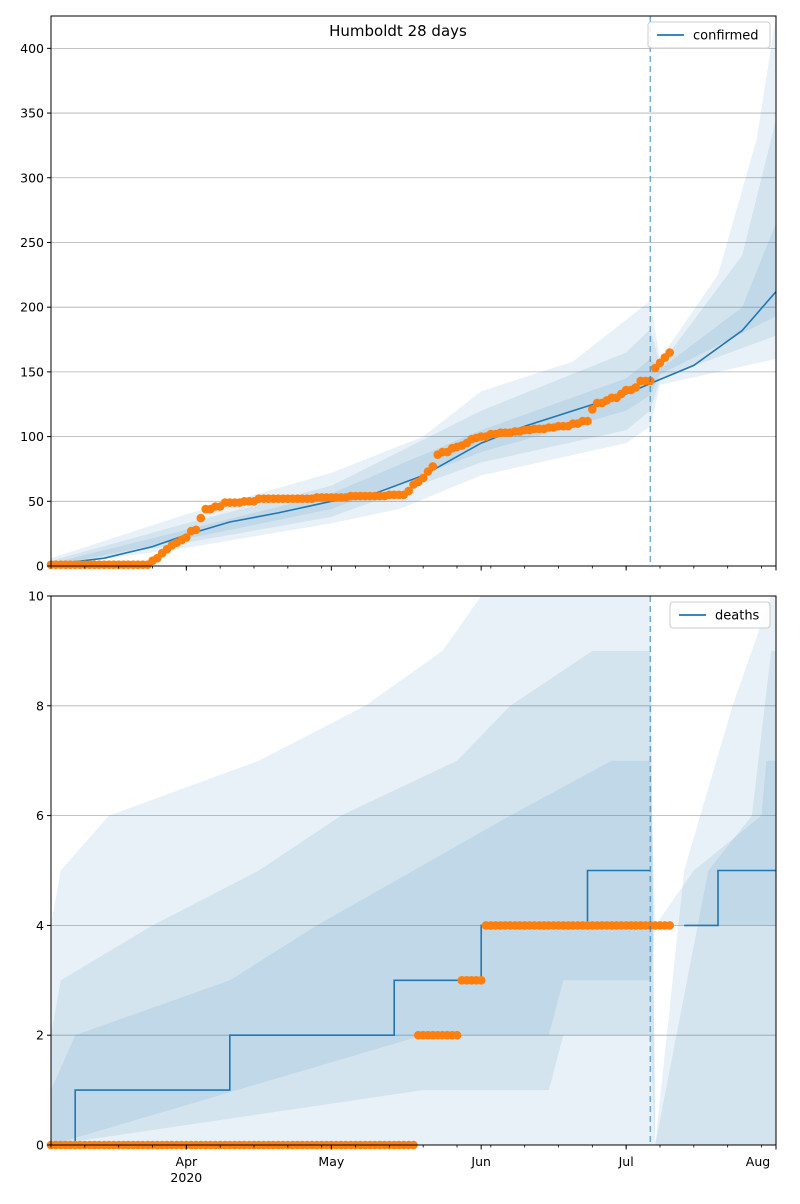 This screenshot has width=800, height=1204. Describe the element at coordinates (36, 501) in the screenshot. I see `y-tick-label: 50` at that location.